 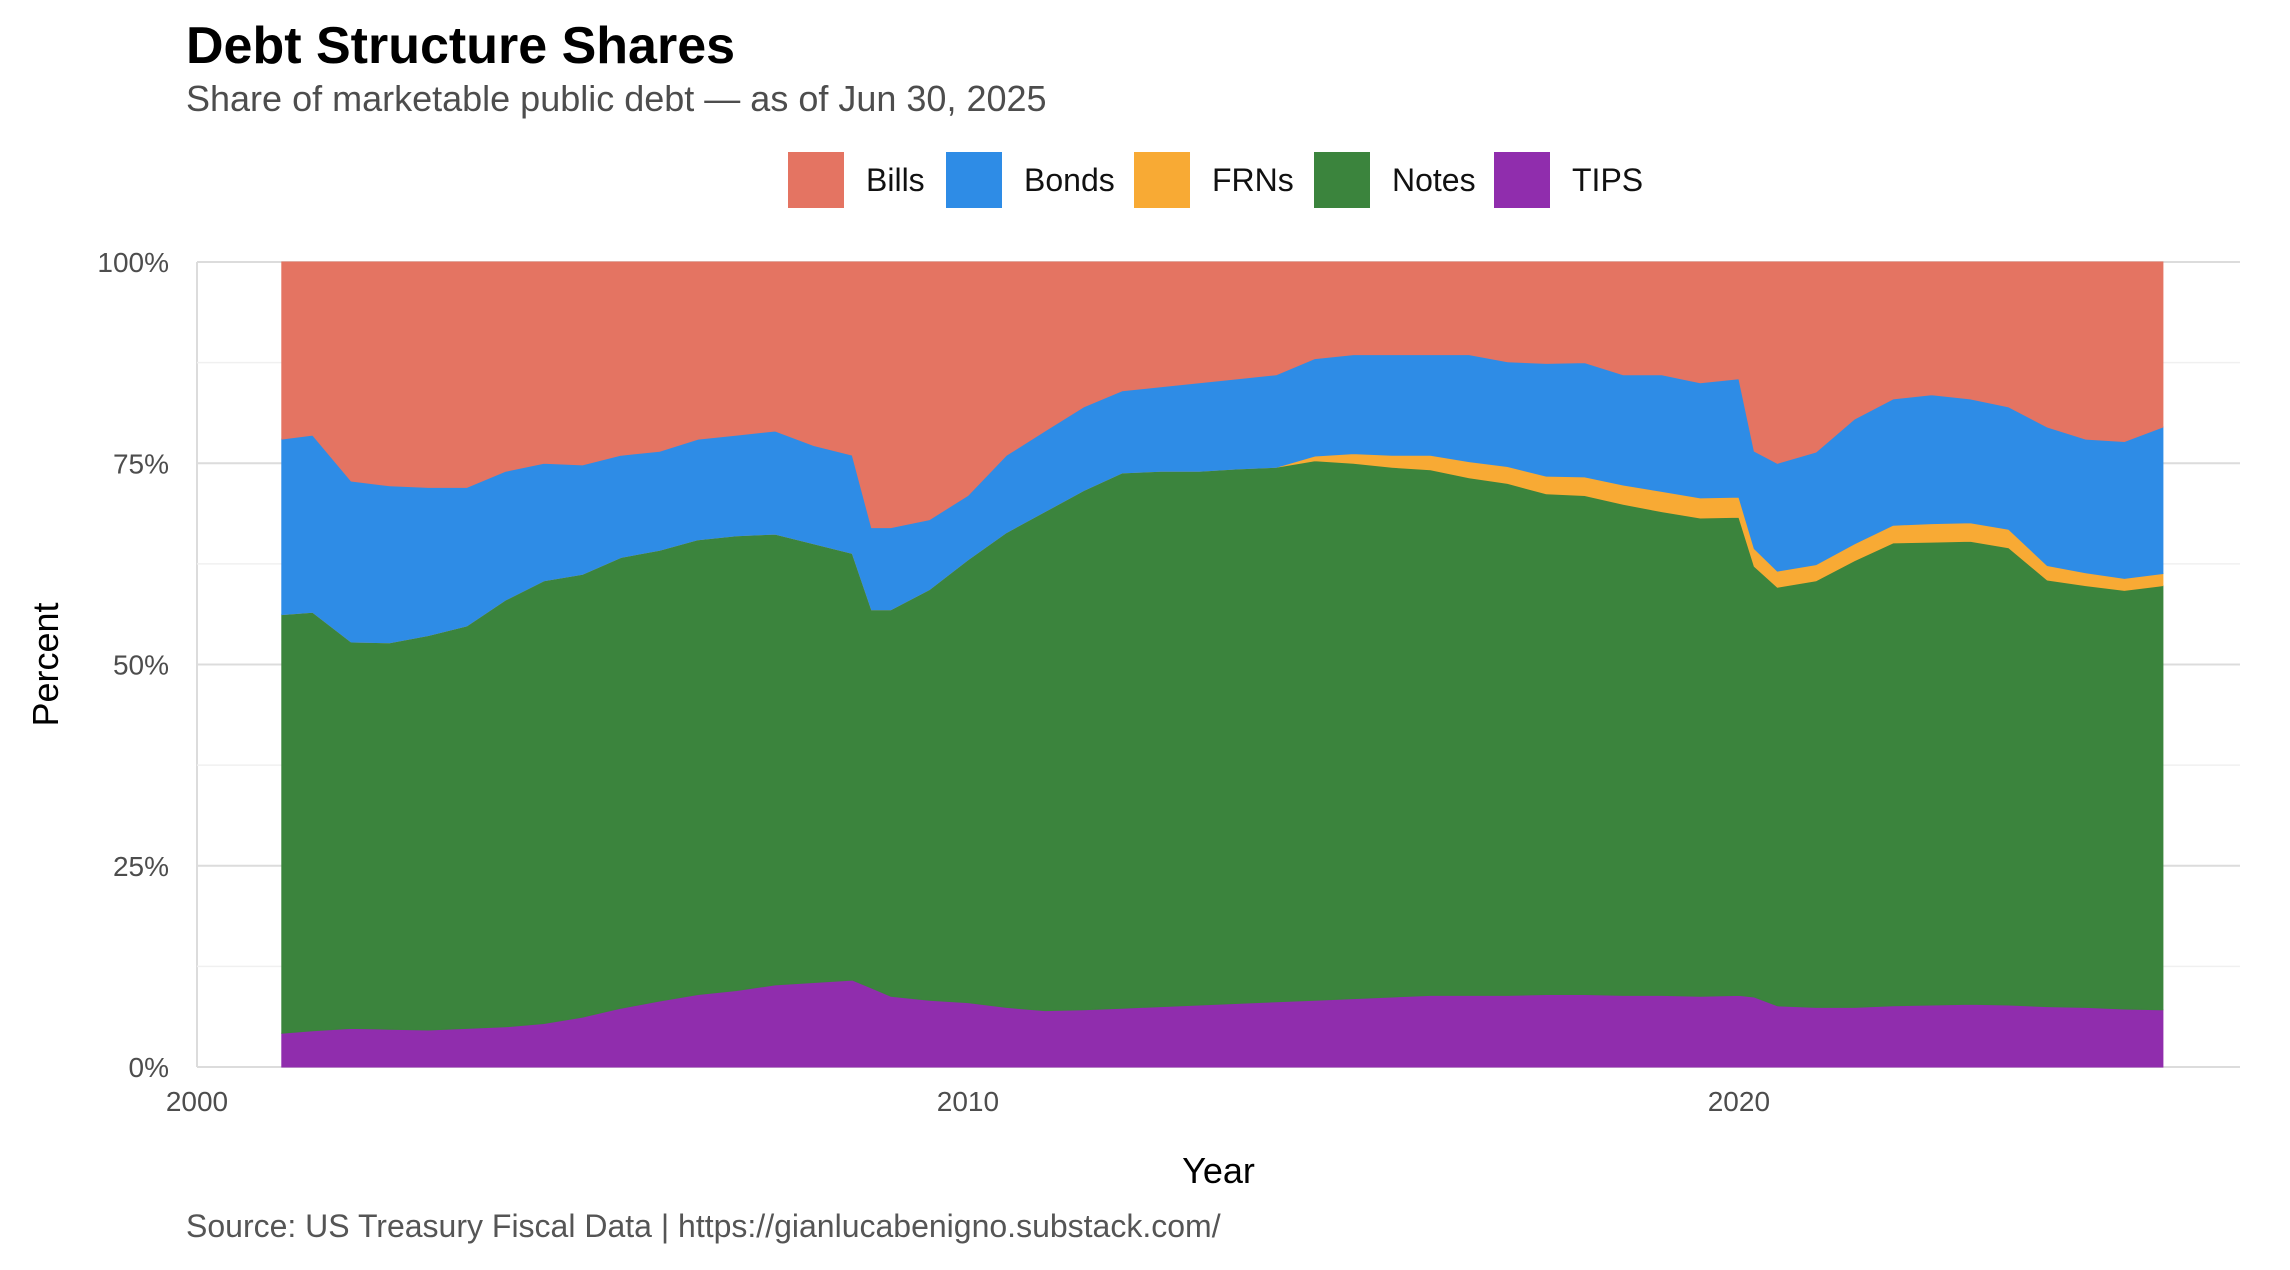 What do you see at coordinates (895, 180) in the screenshot?
I see `legend-label-bills: Bills` at bounding box center [895, 180].